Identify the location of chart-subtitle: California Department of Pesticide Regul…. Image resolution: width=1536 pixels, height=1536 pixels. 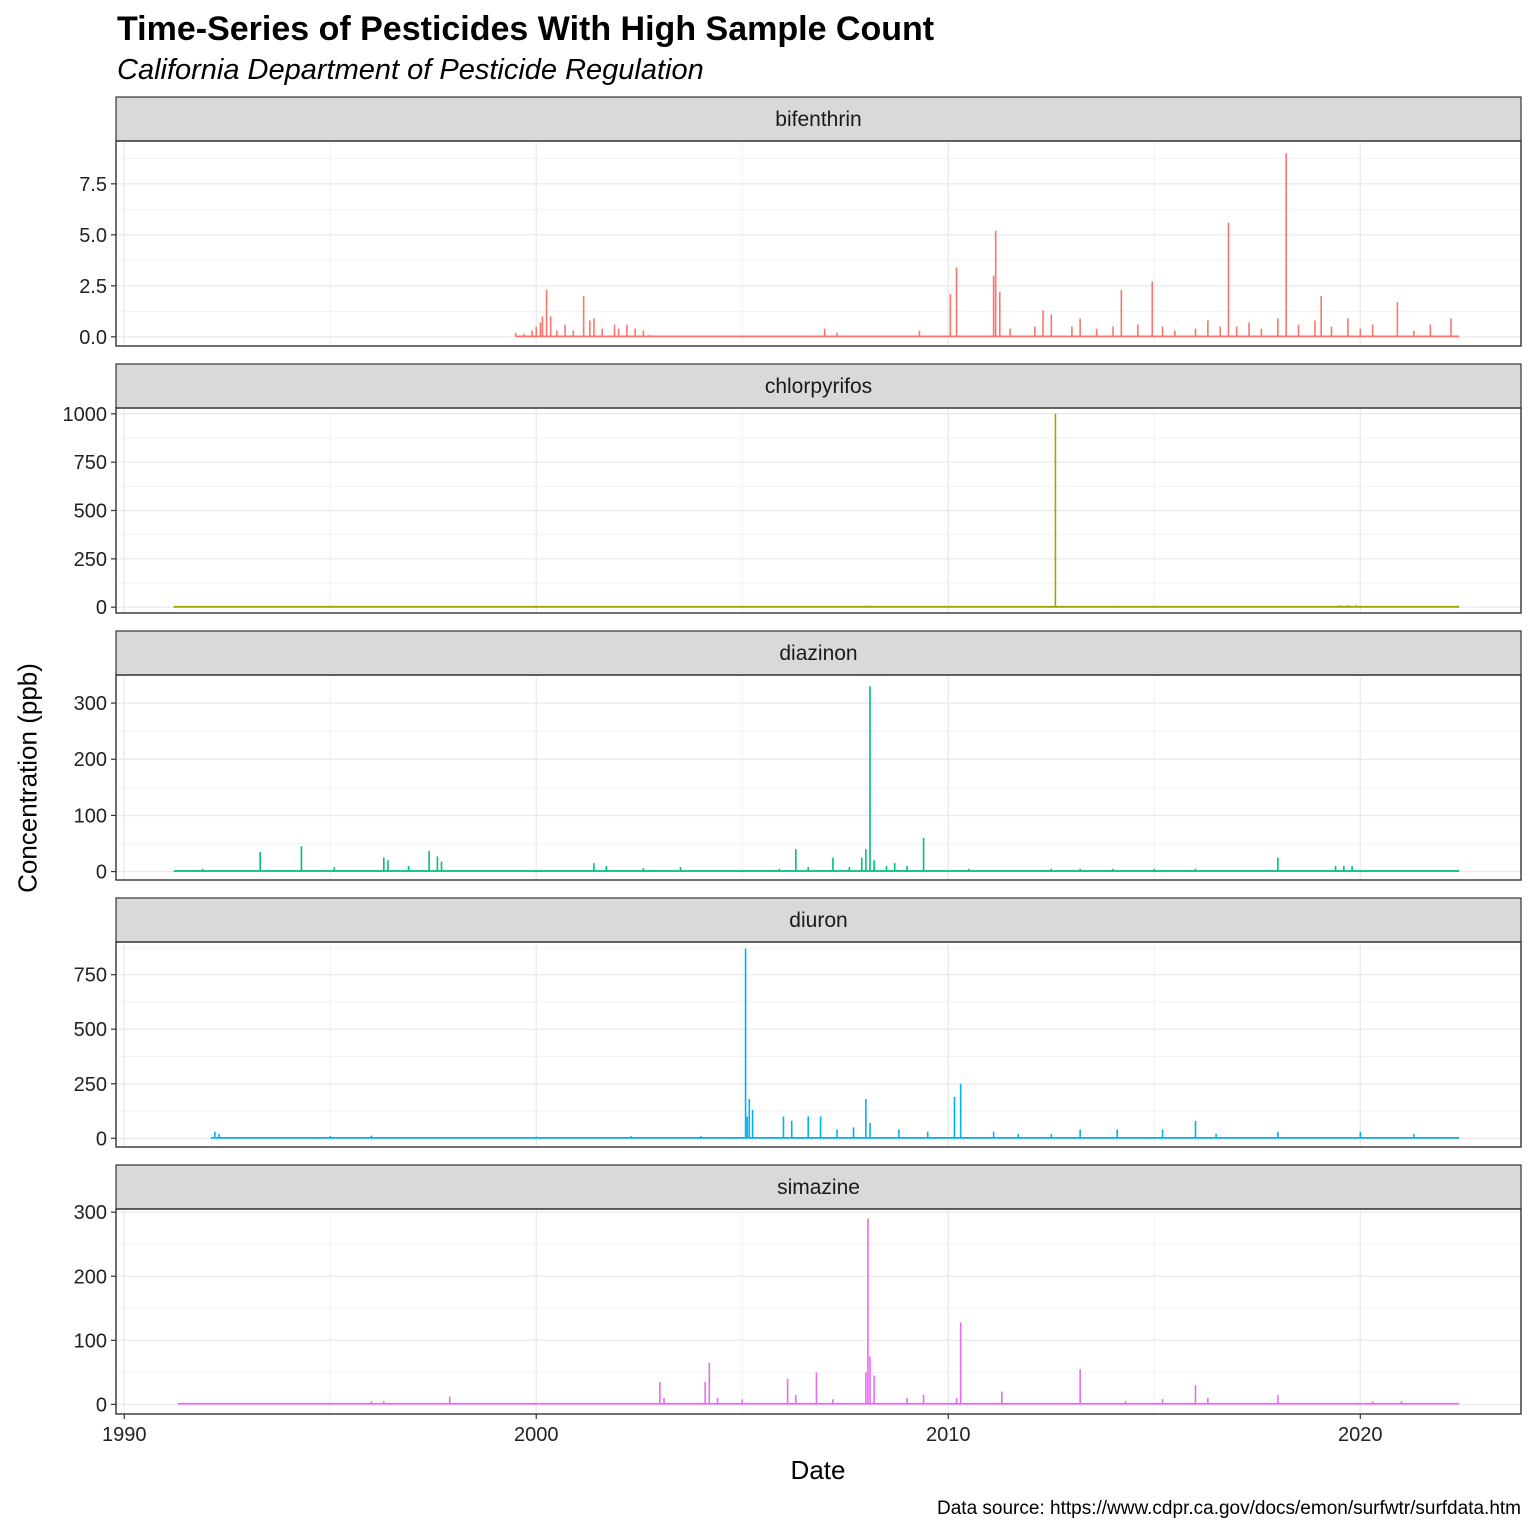
(410, 70).